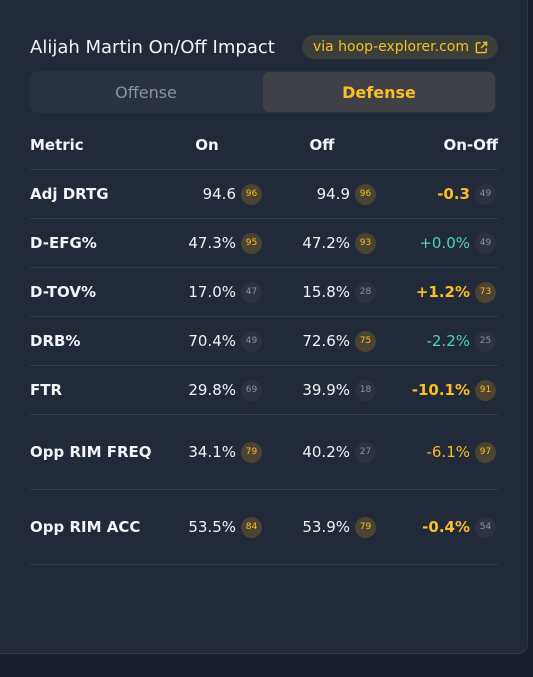 The image size is (533, 677). I want to click on off-value: 53.9%, so click(326, 527).